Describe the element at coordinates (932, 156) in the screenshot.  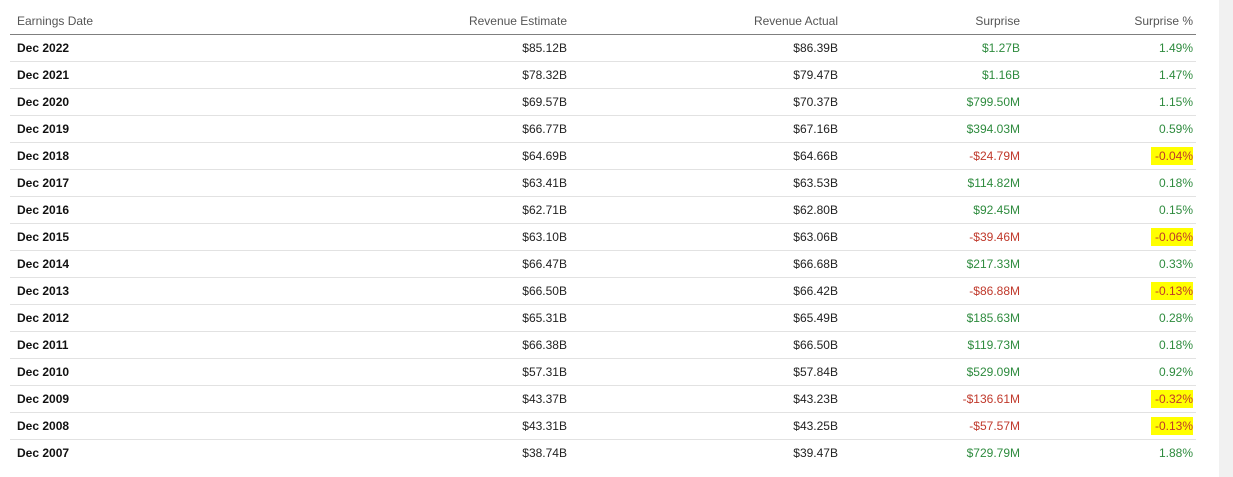
I see `surprise-cell: -$24.79M` at that location.